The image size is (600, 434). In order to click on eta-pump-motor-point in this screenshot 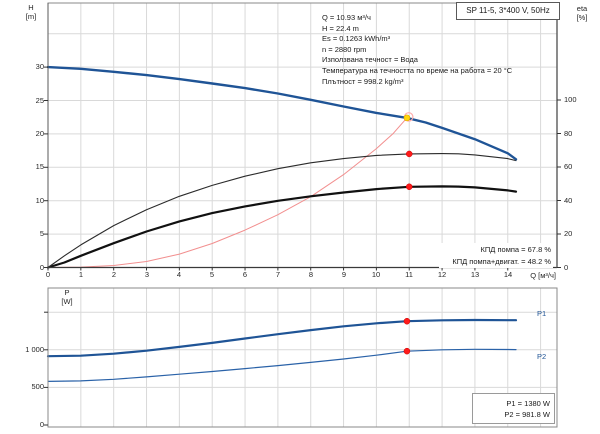, I will do `click(409, 187)`.